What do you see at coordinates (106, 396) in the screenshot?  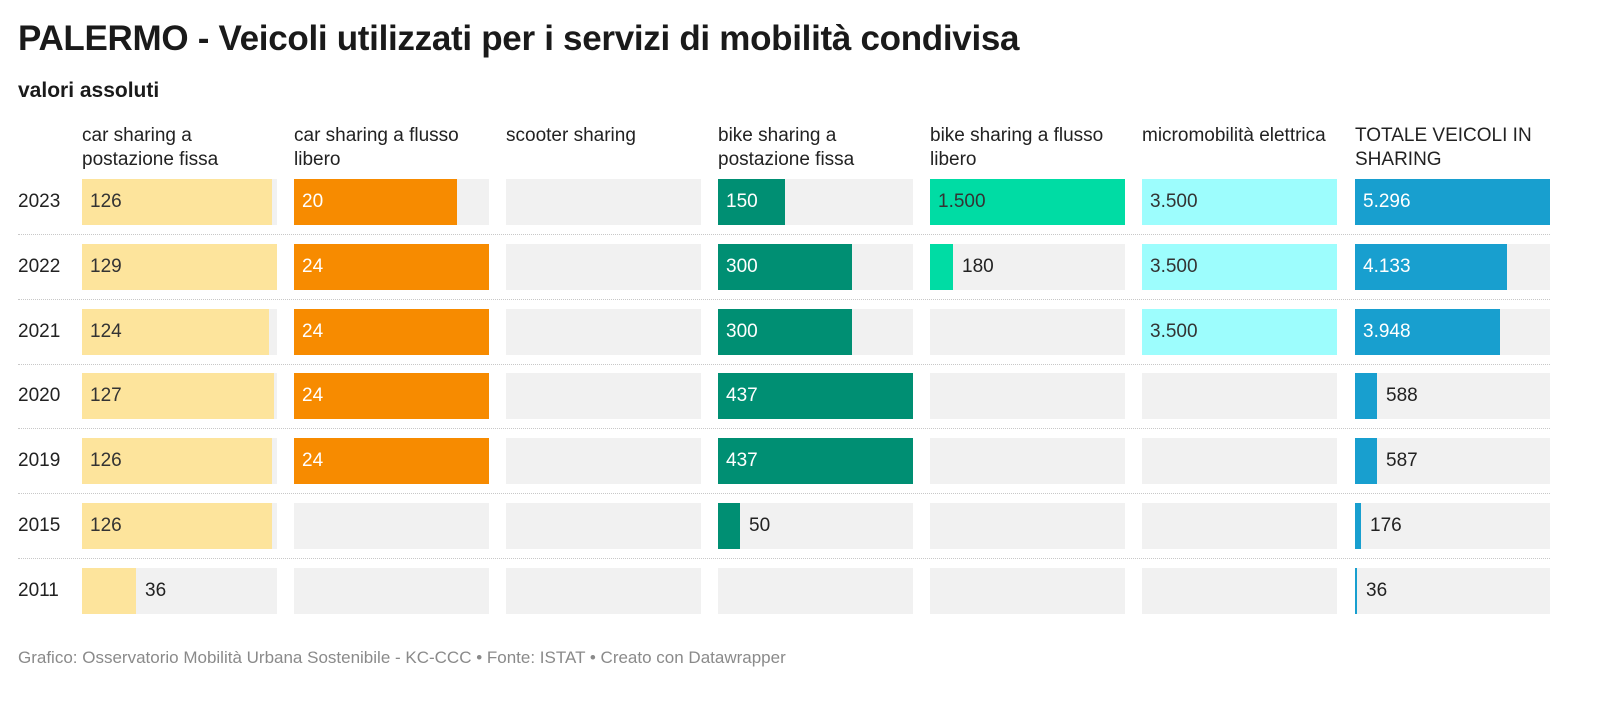 I see `bar-value-label: 127` at bounding box center [106, 396].